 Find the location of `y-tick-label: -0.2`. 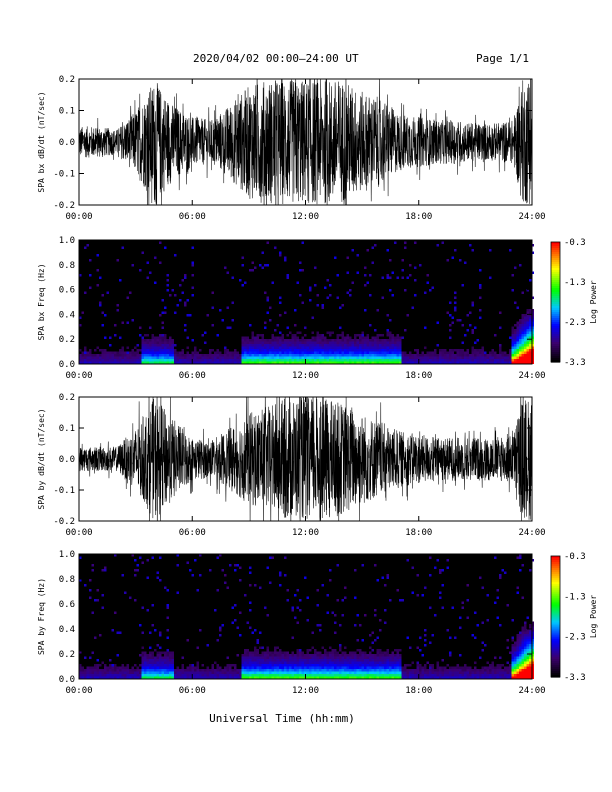

y-tick-label: -0.2 is located at coordinates (64, 522).